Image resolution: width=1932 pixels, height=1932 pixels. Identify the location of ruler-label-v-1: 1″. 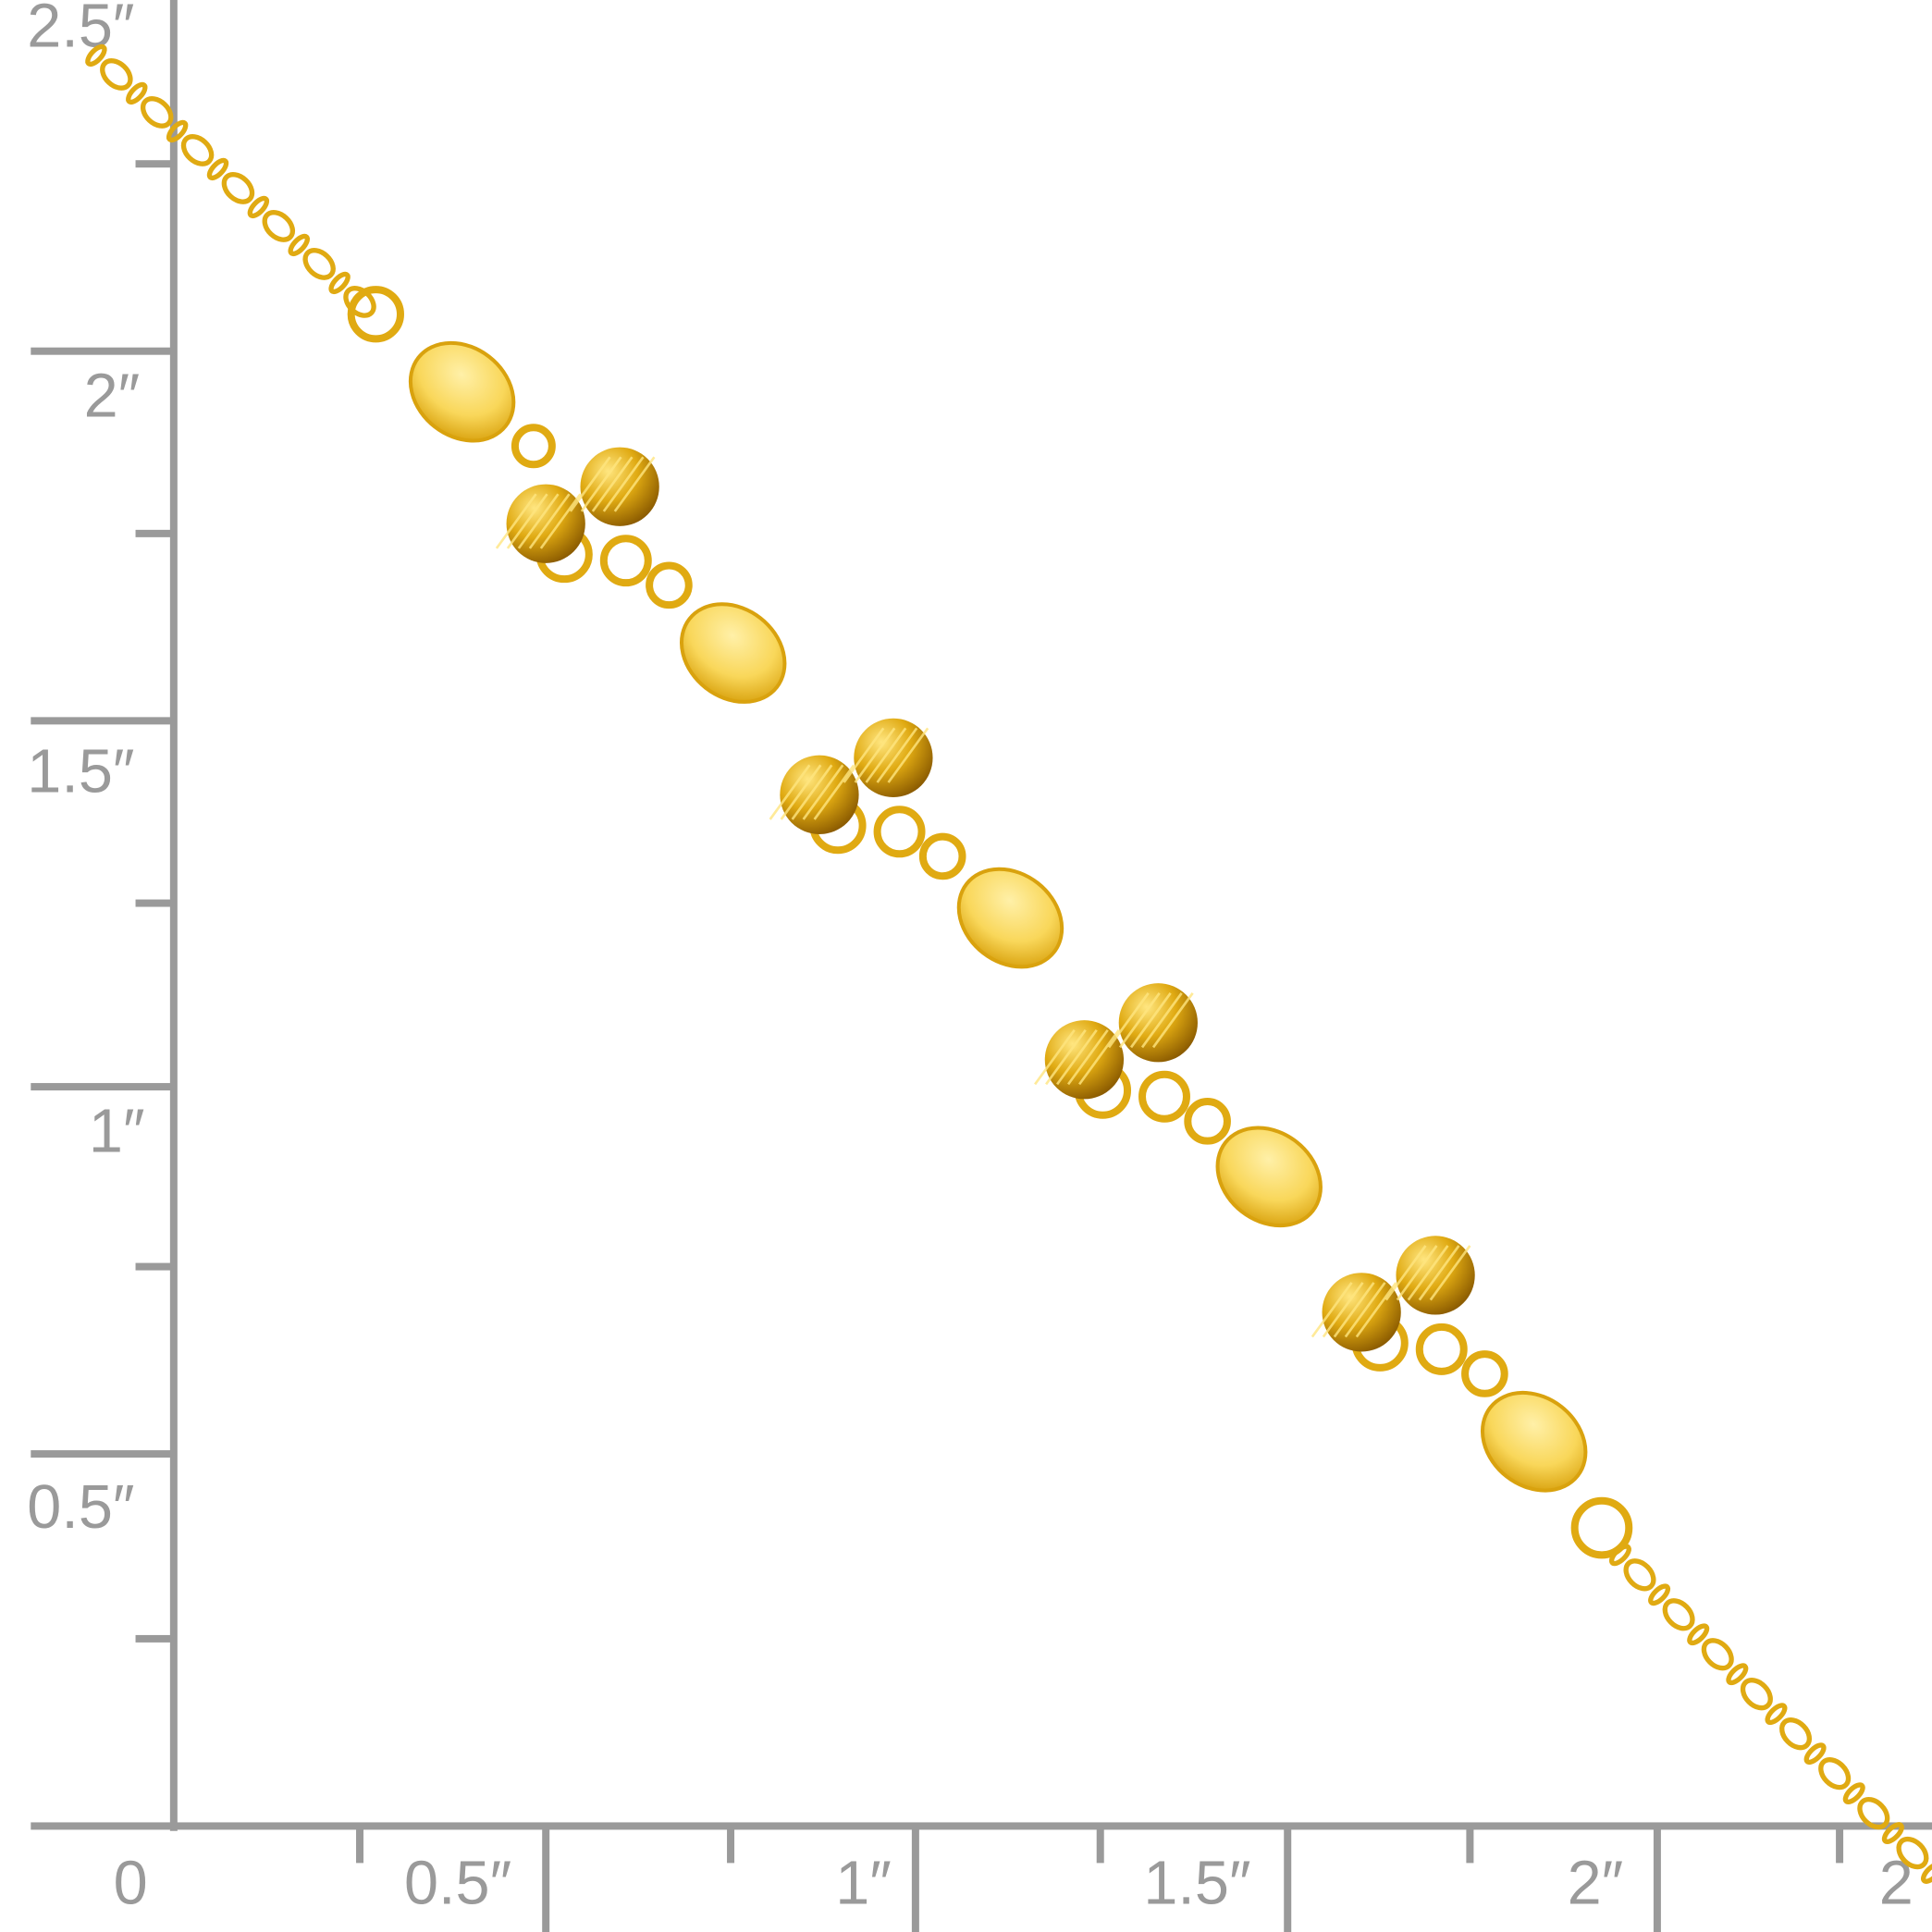
(117, 1132).